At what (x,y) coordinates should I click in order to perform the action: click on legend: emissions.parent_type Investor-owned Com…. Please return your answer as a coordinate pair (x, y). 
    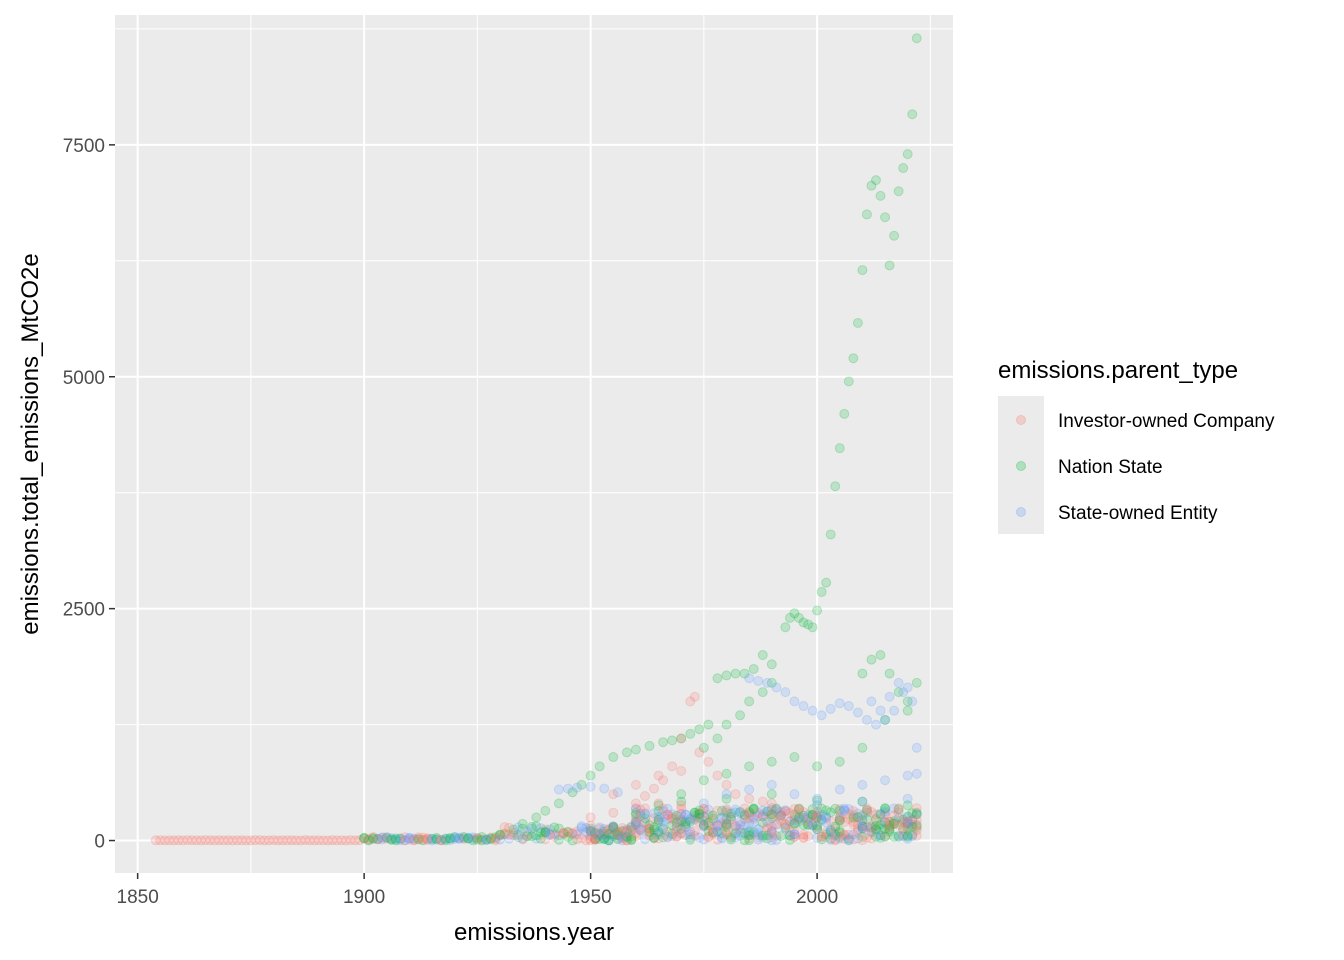
    Looking at the image, I should click on (1136, 445).